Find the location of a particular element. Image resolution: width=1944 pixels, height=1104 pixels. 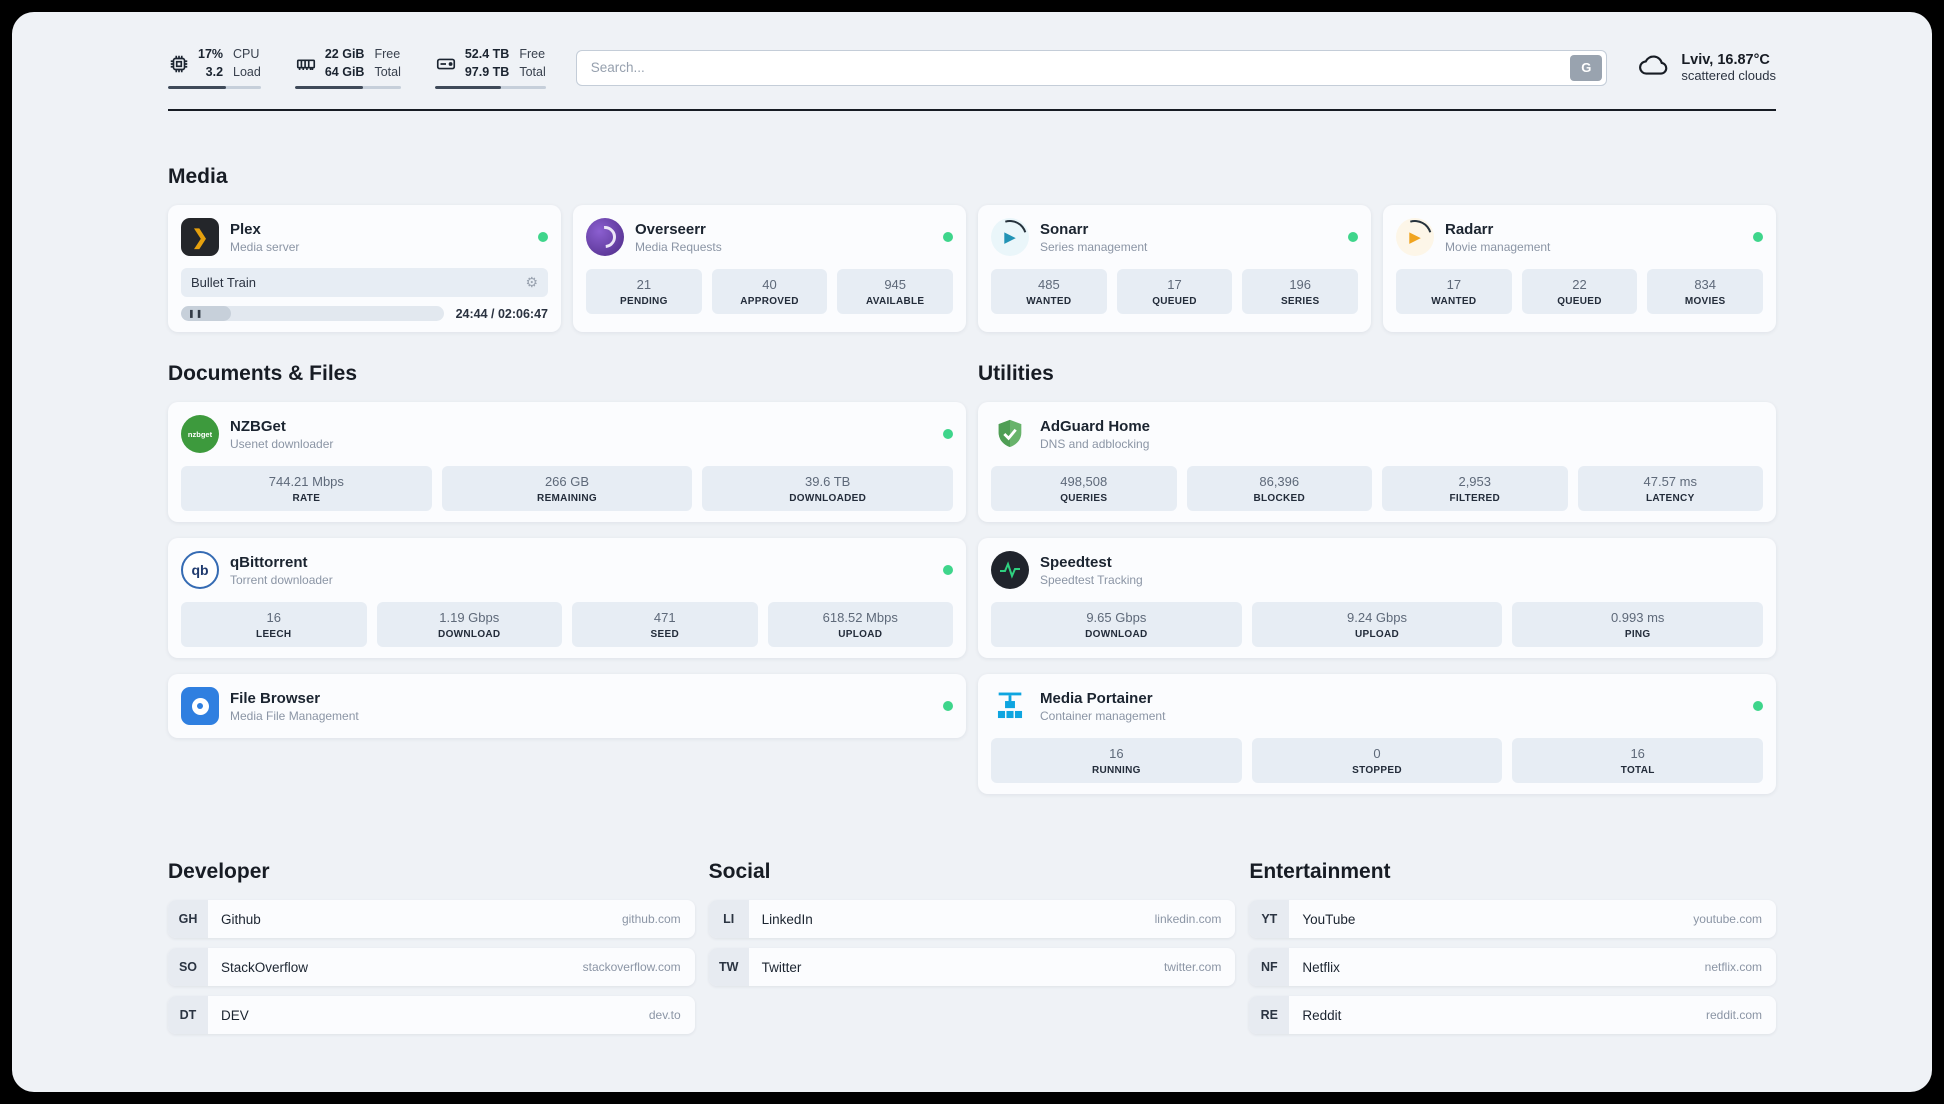

link-reddit: RE Reddit reddit.com is located at coordinates (1512, 1015).